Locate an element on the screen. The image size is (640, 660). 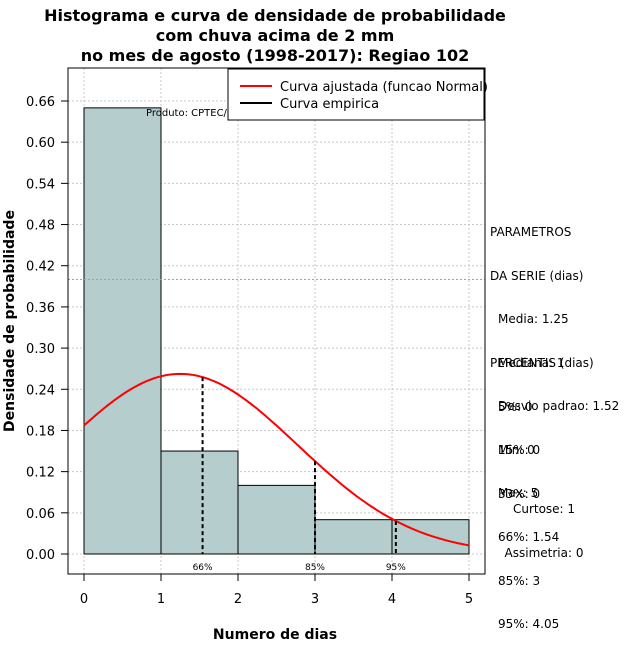
y-tick-label: 0.06 is located at coordinates (40, 514).